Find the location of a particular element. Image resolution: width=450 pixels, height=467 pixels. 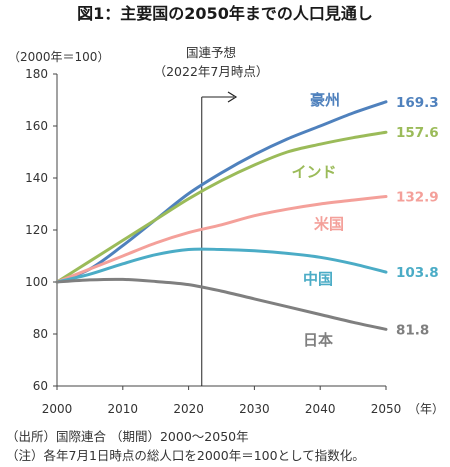

forecast-arrow-head is located at coordinates (232, 97).